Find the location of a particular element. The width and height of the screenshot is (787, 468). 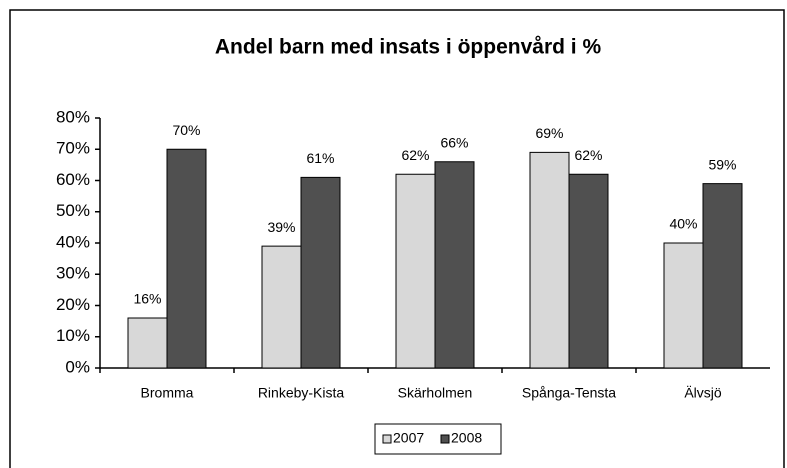

data-label: 61% is located at coordinates (320, 158).